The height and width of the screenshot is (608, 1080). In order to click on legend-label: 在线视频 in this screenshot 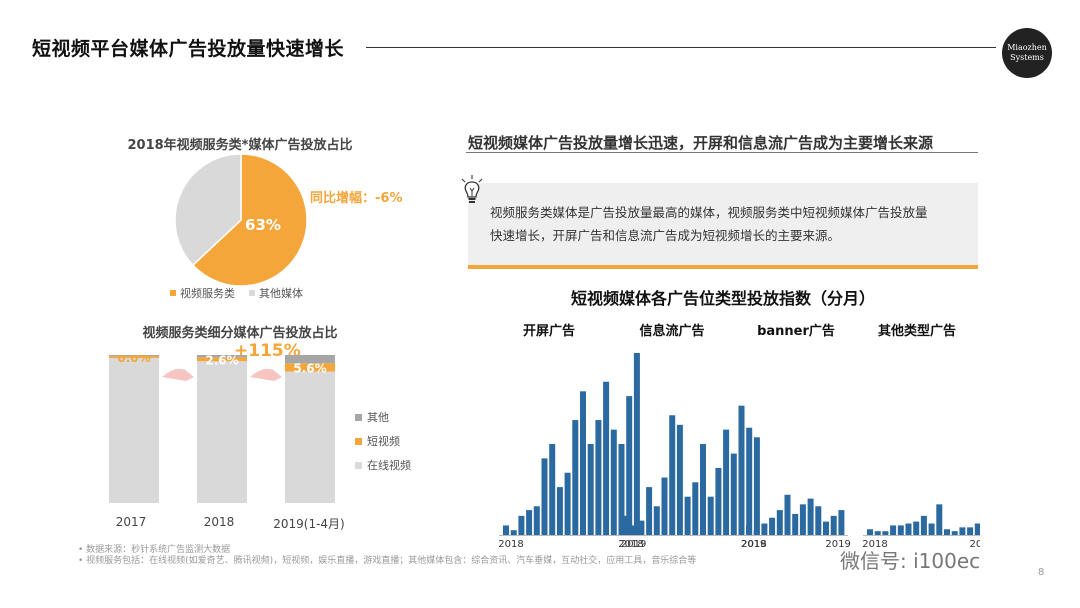, I will do `click(389, 465)`.